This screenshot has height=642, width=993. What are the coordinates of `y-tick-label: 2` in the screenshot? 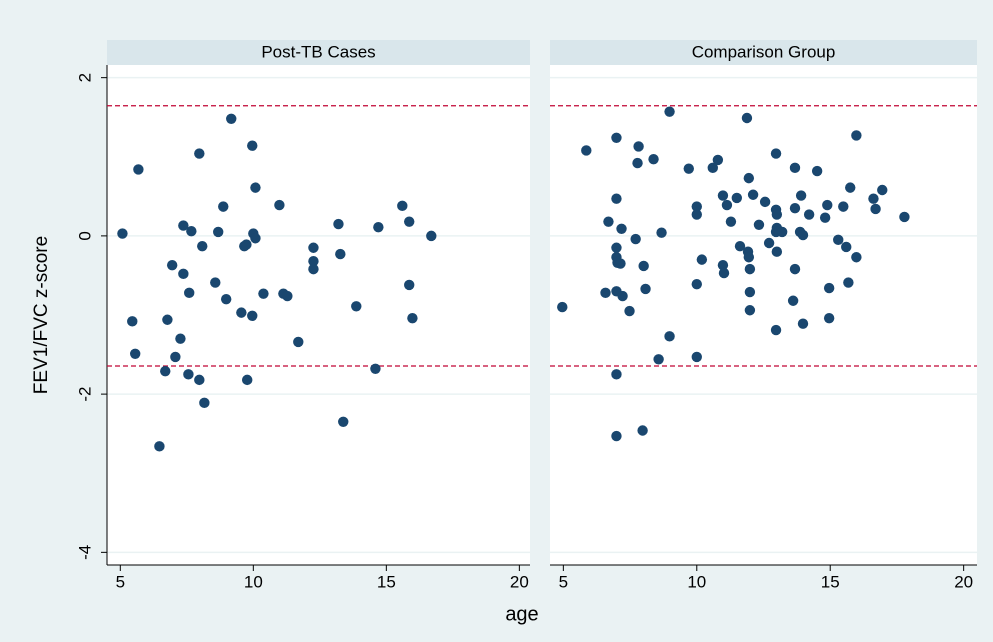 It's located at (84, 77).